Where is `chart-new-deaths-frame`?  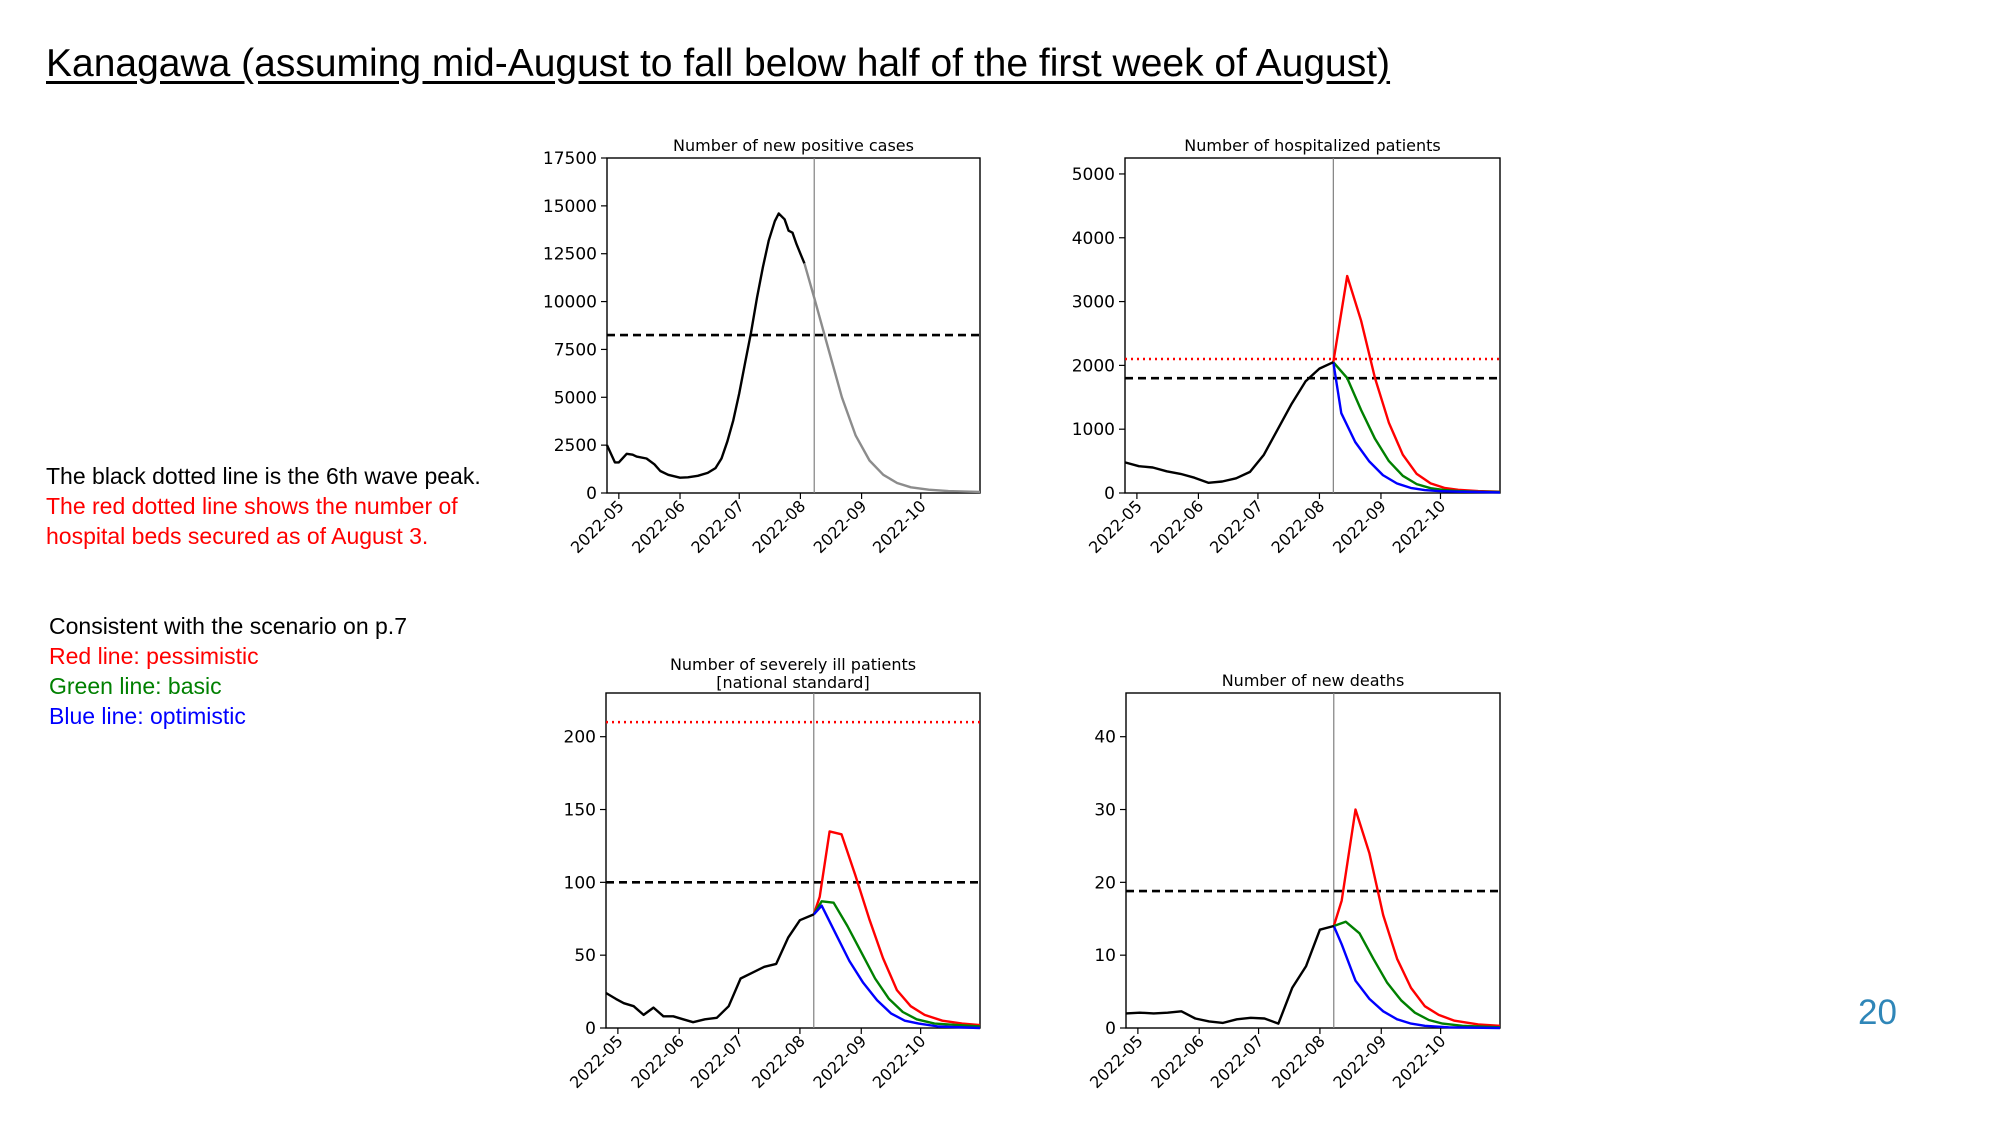 chart-new-deaths-frame is located at coordinates (1313, 860).